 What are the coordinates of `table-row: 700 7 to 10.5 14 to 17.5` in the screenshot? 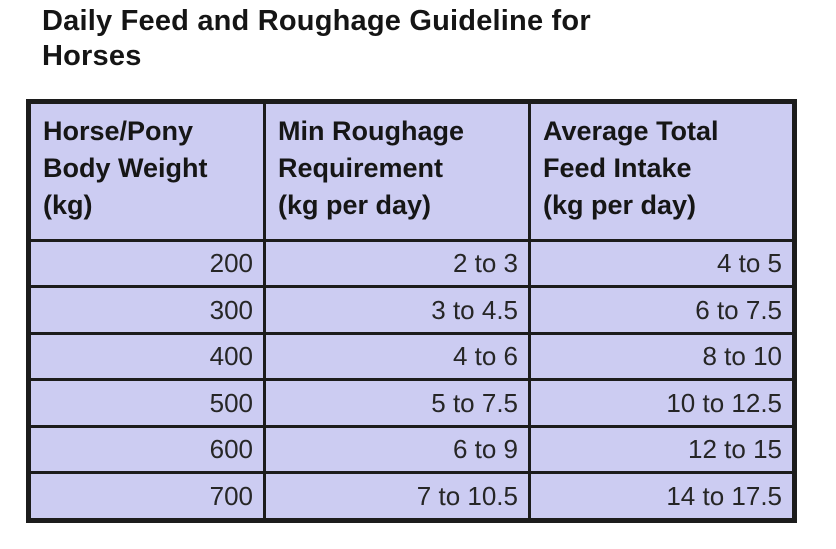 It's located at (411, 496).